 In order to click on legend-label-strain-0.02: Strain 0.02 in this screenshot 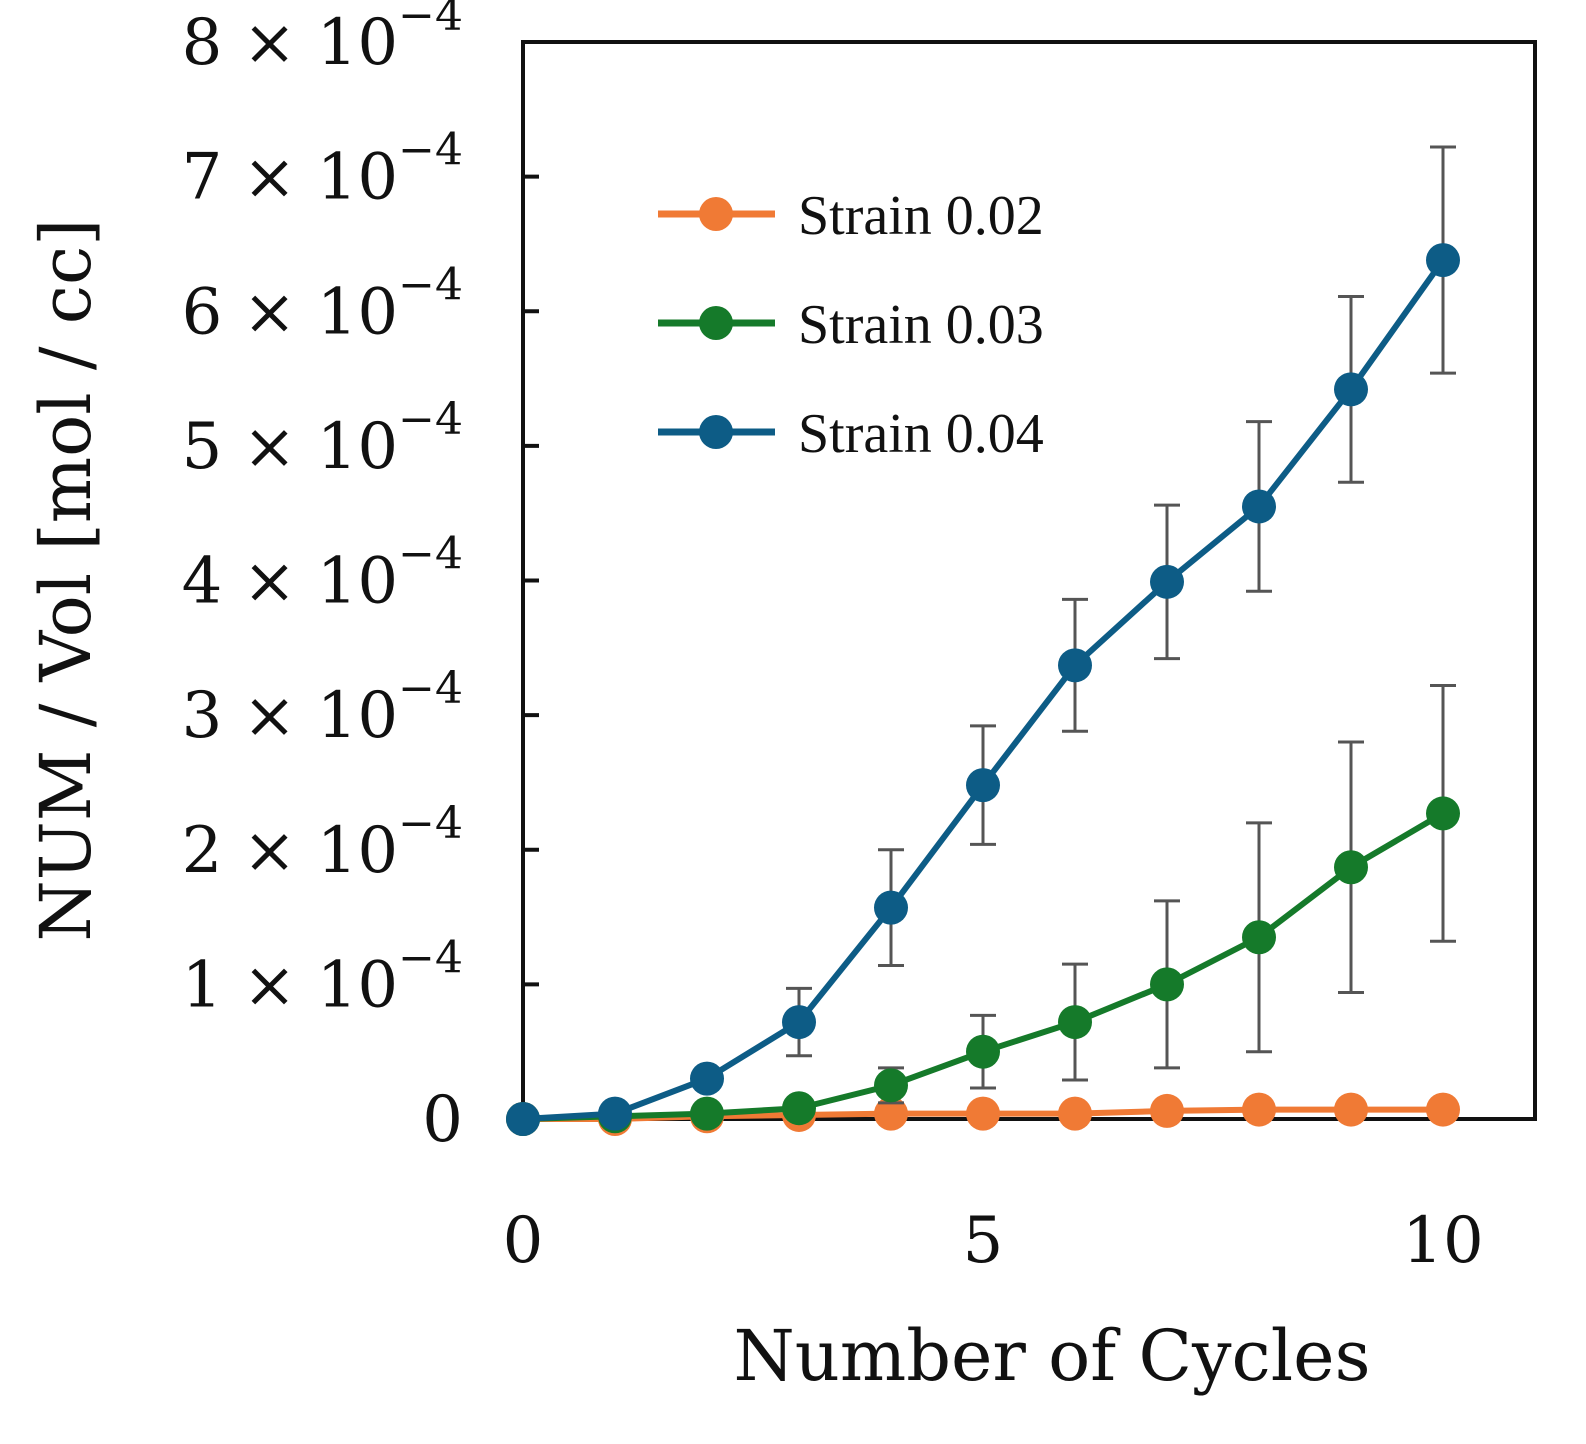, I will do `click(921, 216)`.